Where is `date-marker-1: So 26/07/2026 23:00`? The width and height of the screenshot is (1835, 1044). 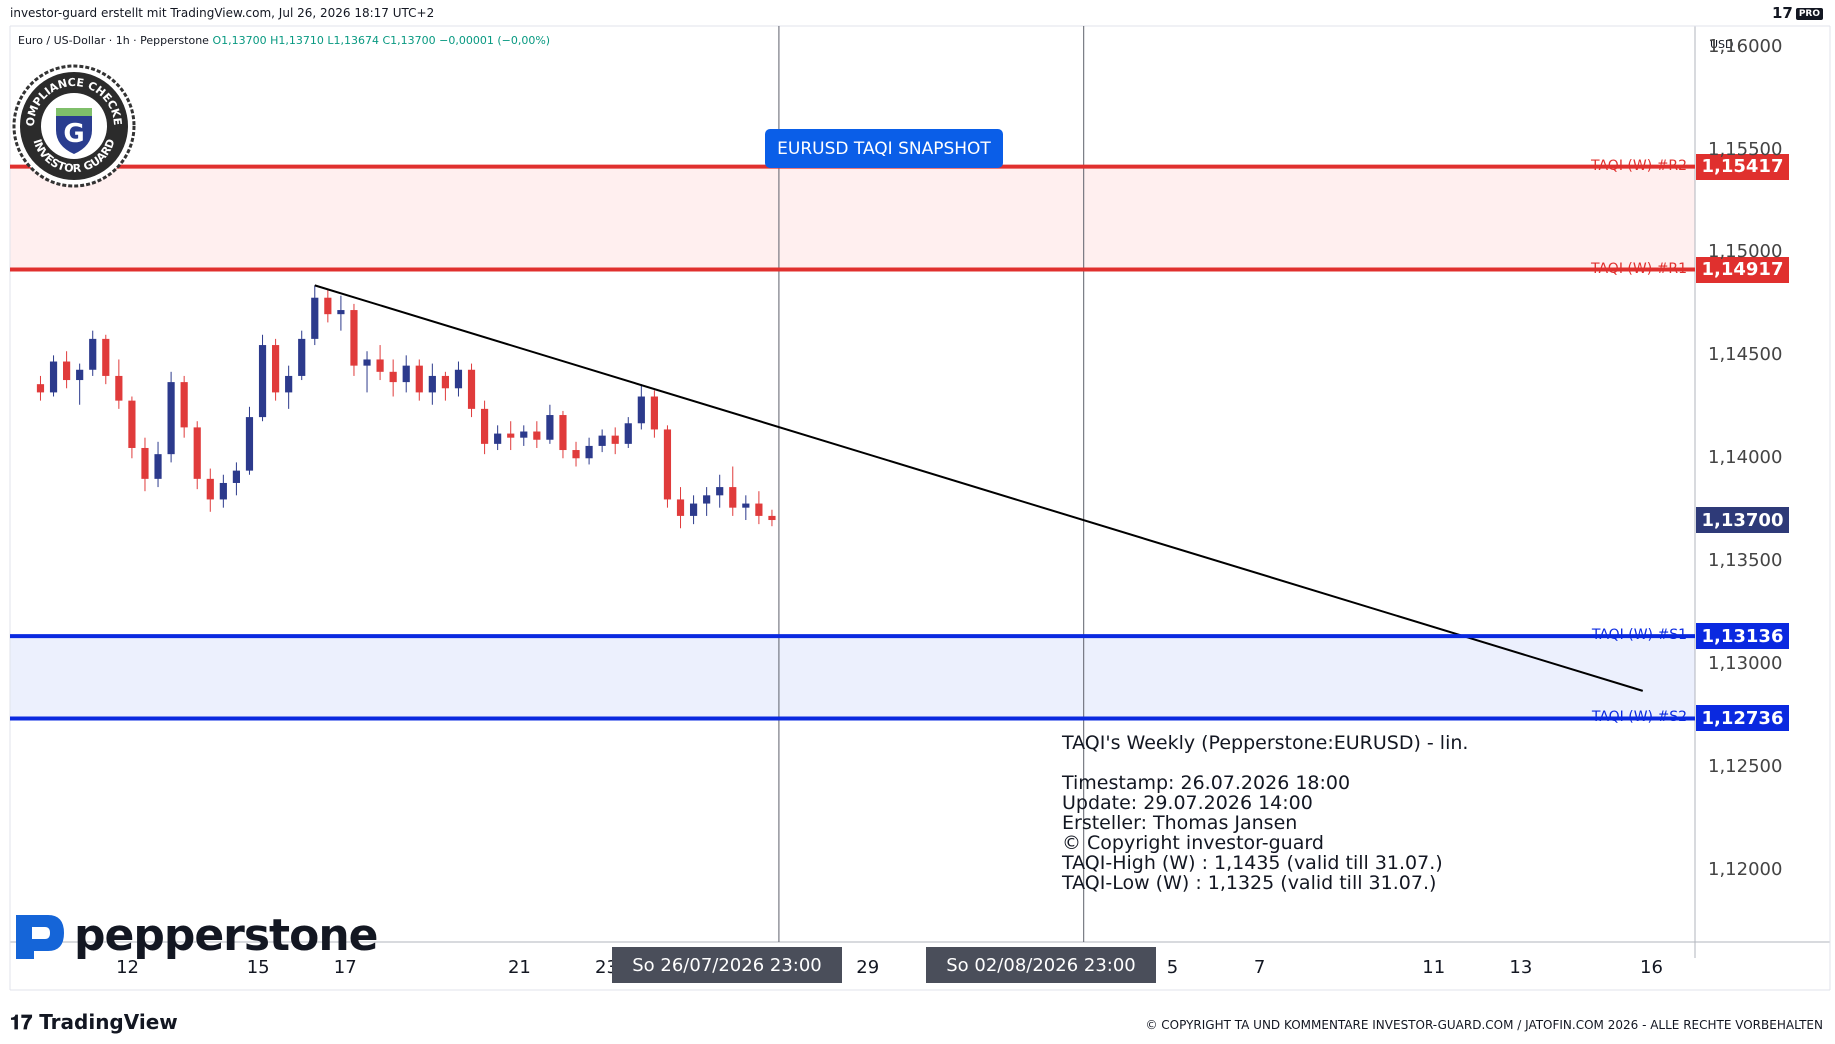 date-marker-1: So 26/07/2026 23:00 is located at coordinates (727, 965).